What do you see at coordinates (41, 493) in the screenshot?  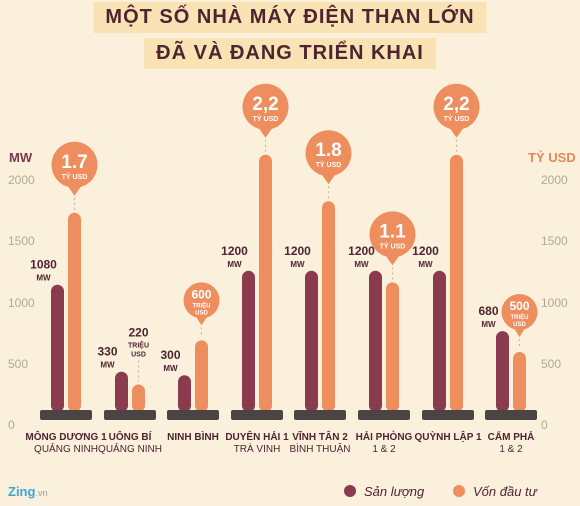 I see `brand-suffix: .vn` at bounding box center [41, 493].